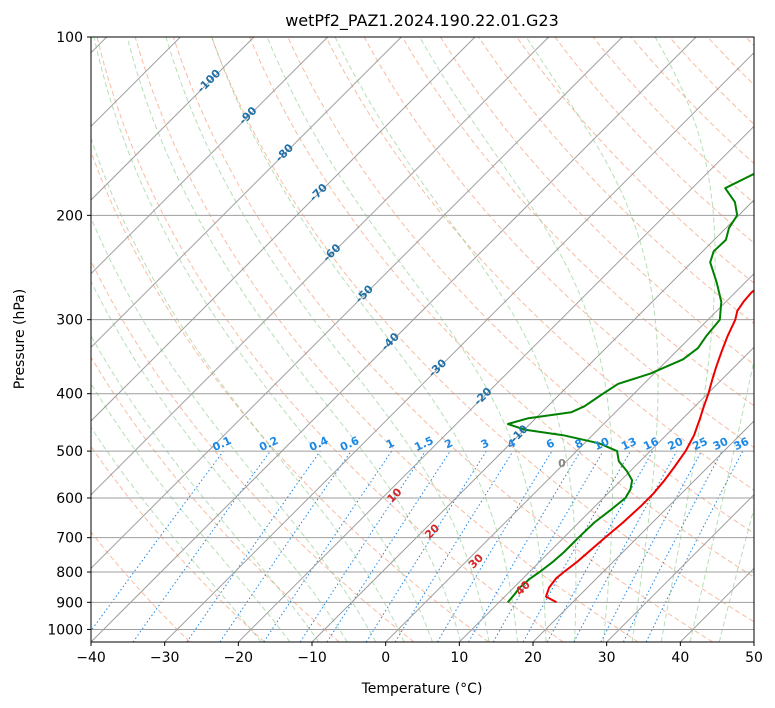 The height and width of the screenshot is (708, 775). Describe the element at coordinates (312, 658) in the screenshot. I see `x-tick-label: −10` at that location.